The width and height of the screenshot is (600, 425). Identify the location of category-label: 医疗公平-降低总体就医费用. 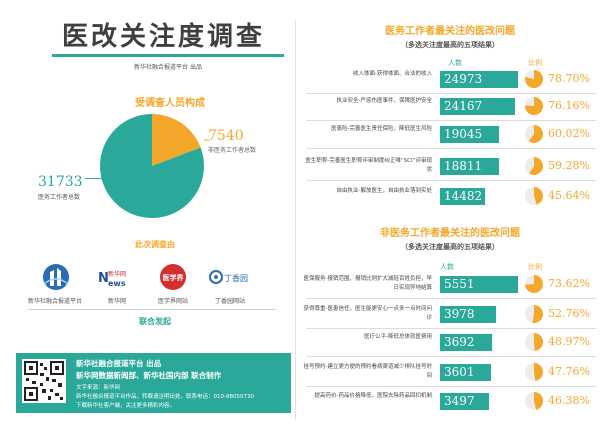
(398, 337).